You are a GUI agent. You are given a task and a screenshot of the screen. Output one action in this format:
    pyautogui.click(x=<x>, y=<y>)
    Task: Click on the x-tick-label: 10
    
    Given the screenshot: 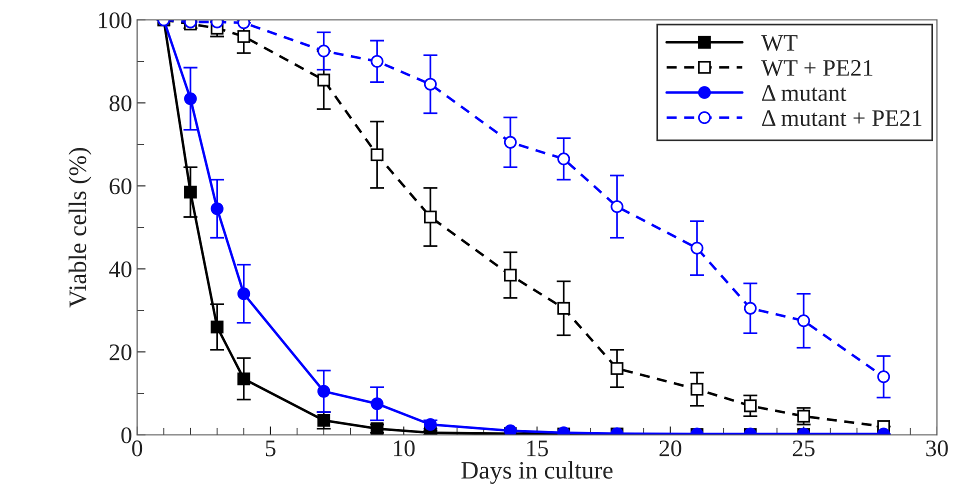 What is the action you would take?
    pyautogui.click(x=404, y=448)
    